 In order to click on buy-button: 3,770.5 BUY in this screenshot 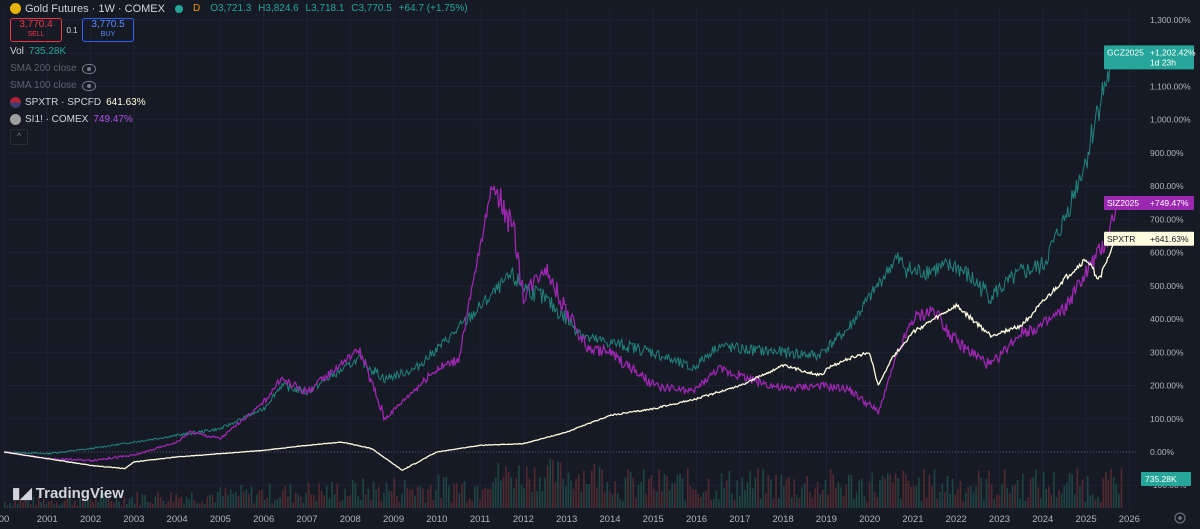, I will do `click(108, 30)`.